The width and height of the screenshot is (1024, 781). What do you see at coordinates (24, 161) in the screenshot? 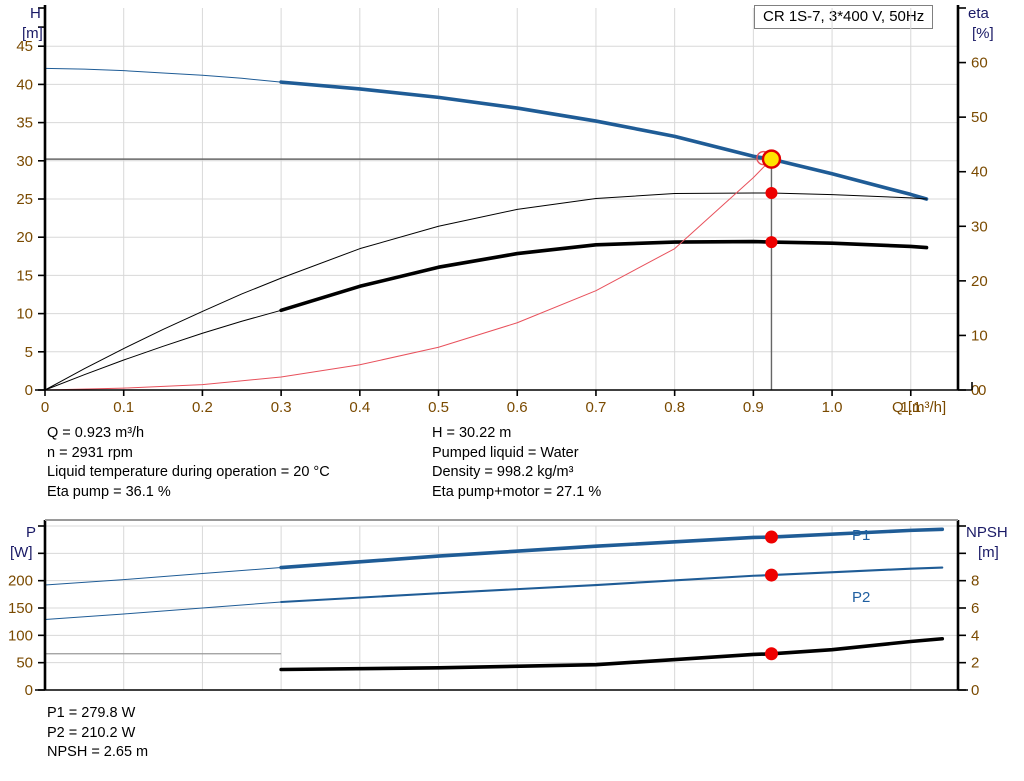
I see `h-tick-label: 30` at bounding box center [24, 161].